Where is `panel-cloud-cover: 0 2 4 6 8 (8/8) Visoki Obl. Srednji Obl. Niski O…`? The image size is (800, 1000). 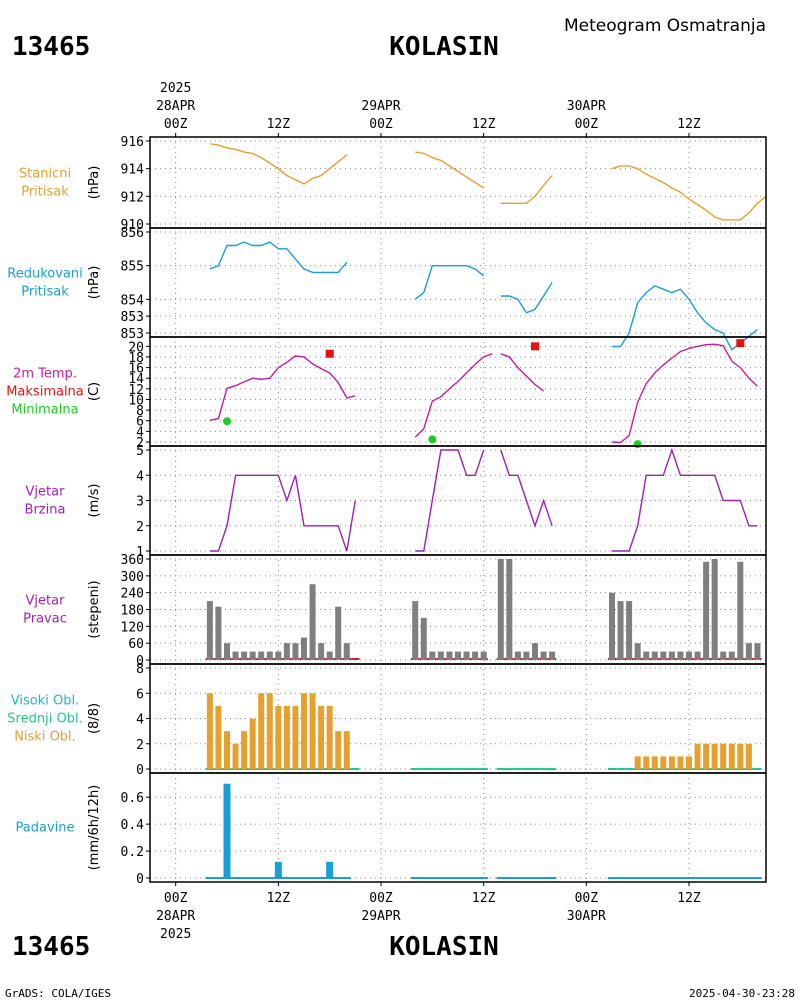
panel-cloud-cover: 0 2 4 6 8 (8/8) Visoki Obl. Srednji Obl. Niski O… is located at coordinates (387, 720).